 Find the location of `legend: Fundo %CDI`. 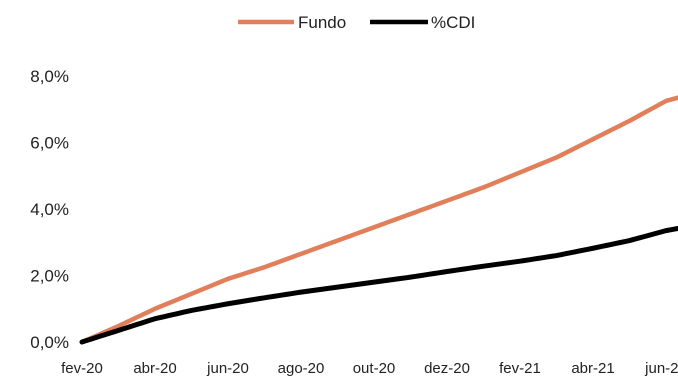

legend: Fundo %CDI is located at coordinates (356, 22).